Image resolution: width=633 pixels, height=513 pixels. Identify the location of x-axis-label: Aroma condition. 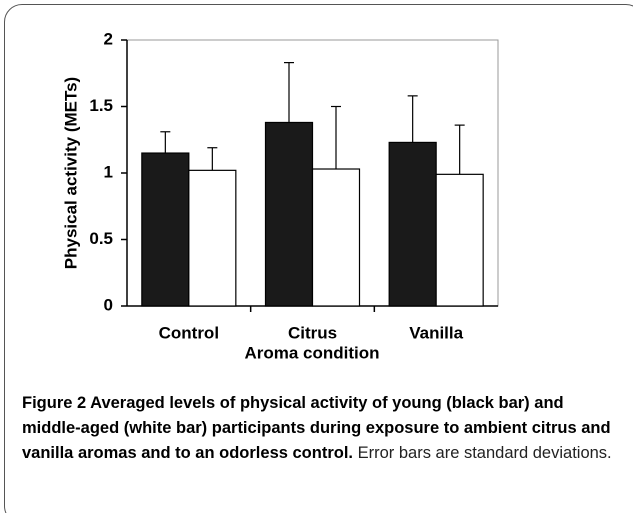
(311, 352).